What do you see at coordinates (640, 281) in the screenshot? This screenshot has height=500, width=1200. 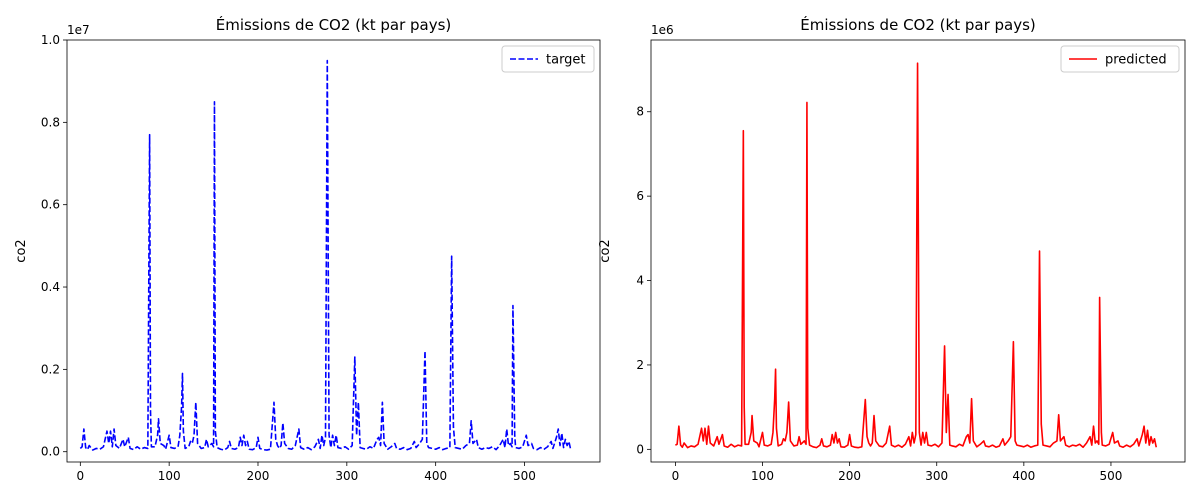 I see `y-tick-label: 4` at bounding box center [640, 281].